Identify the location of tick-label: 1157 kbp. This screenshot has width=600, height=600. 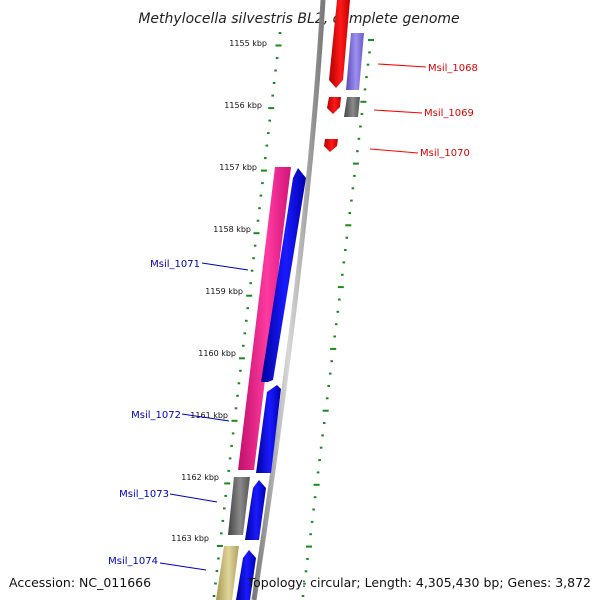
(238, 167).